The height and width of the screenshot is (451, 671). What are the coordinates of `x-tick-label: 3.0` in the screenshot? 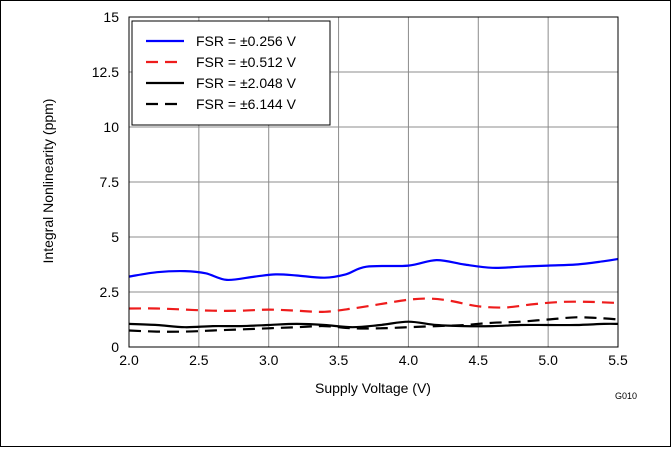 It's located at (269, 360).